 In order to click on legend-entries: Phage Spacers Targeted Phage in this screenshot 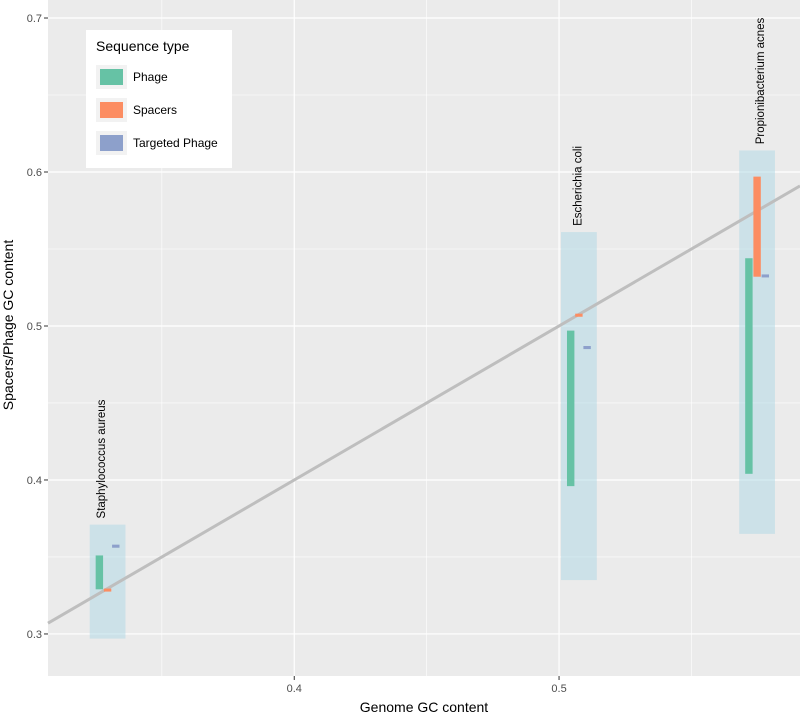, I will do `click(157, 110)`.